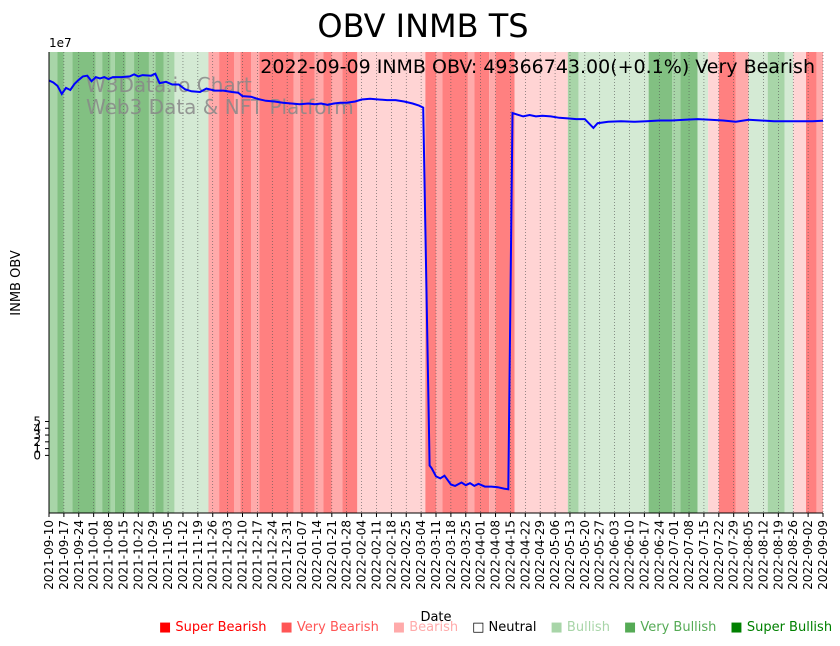 This screenshot has height=646, width=840. I want to click on x-tick-label: 2022-07-08, so click(689, 555).